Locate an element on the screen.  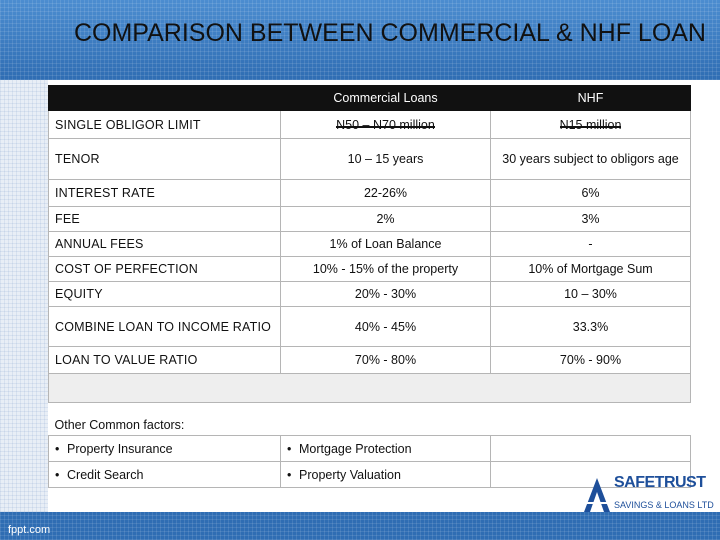
factor-text: Property Insurance is located at coordinates (120, 448).